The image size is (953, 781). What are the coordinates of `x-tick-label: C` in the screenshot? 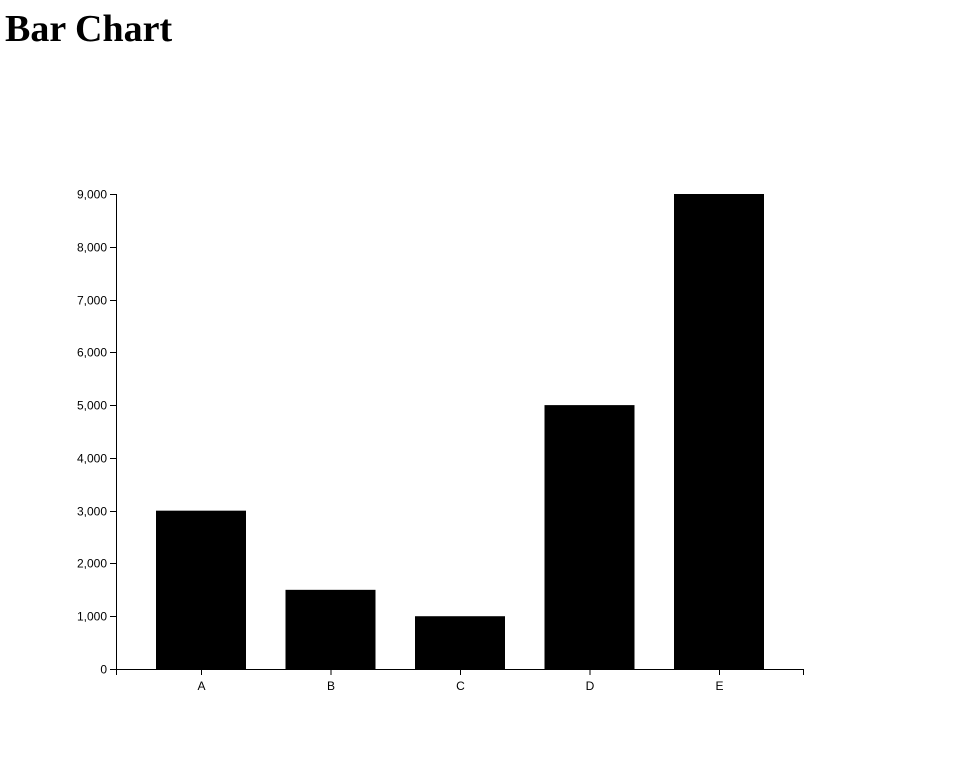 It's located at (460, 686).